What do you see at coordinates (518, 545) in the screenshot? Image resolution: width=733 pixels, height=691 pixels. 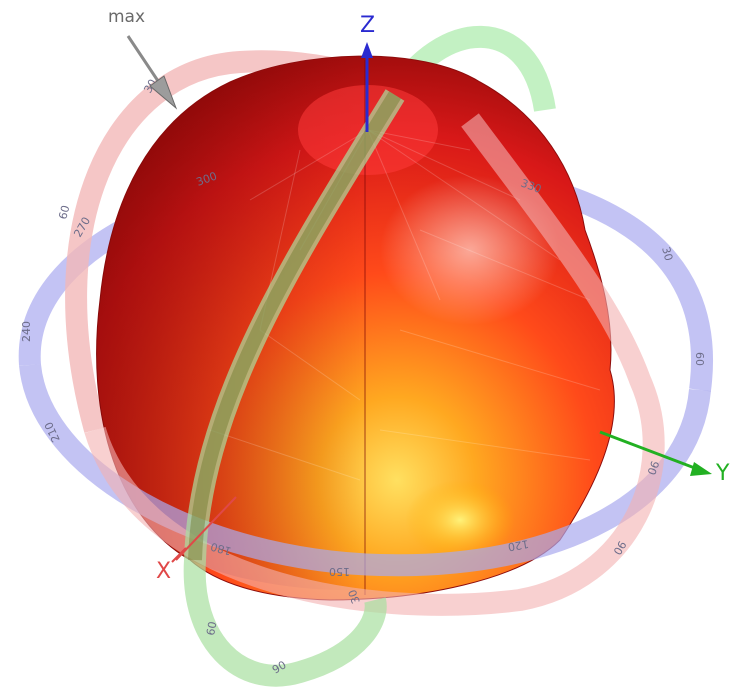 I see `ring-tick-blue: 120` at bounding box center [518, 545].